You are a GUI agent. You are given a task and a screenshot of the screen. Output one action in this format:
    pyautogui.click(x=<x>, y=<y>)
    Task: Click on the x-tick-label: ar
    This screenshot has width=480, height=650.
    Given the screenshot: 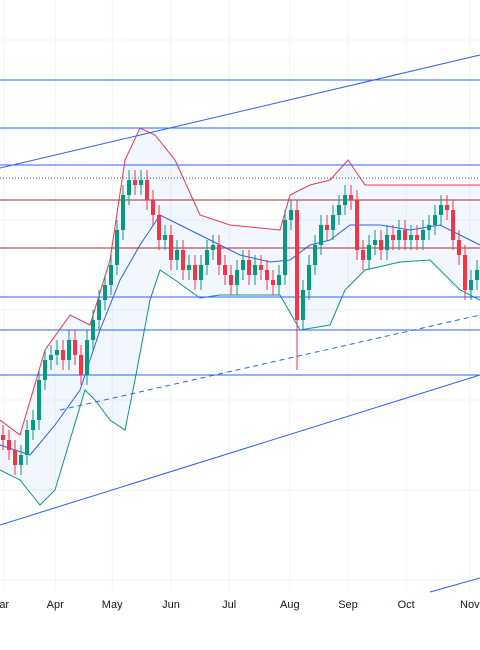 What is the action you would take?
    pyautogui.click(x=4, y=605)
    